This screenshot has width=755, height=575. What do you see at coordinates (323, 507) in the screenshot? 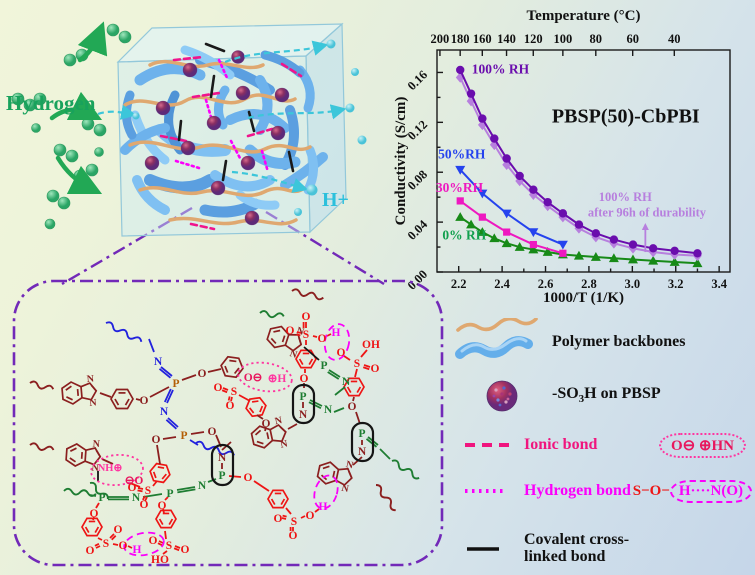
I see `atom-label: H` at bounding box center [323, 507].